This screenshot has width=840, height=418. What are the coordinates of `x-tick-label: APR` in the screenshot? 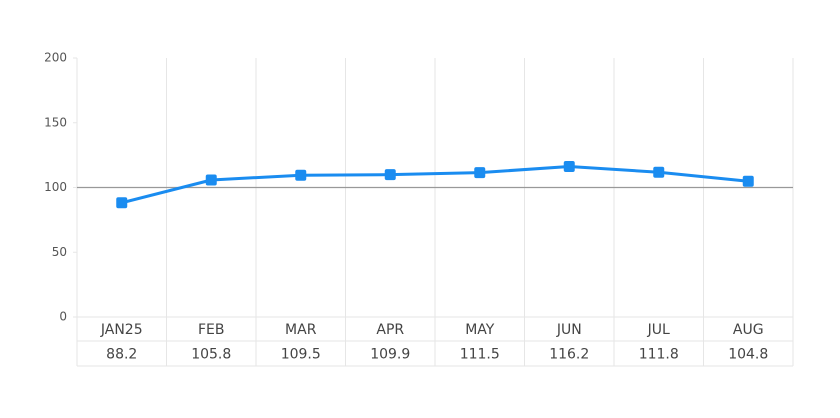 It's located at (390, 330).